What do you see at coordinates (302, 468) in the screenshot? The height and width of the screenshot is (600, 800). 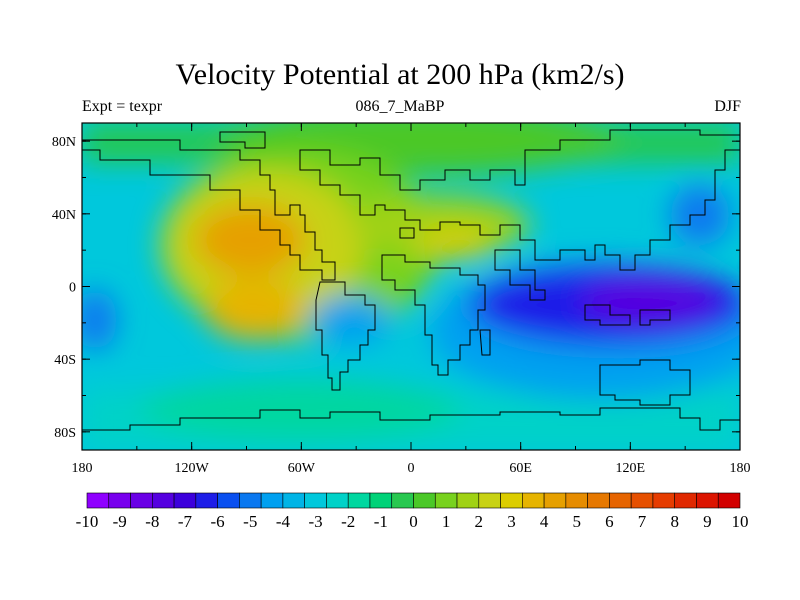 I see `lon-label: 60W` at bounding box center [302, 468].